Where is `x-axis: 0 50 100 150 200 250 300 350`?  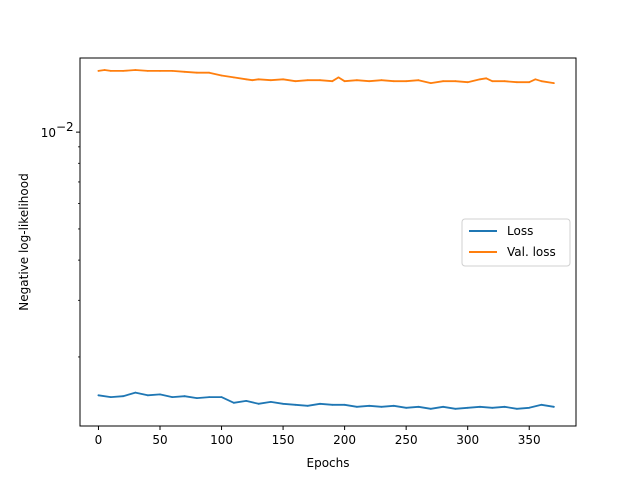 x-axis: 0 50 100 150 200 250 300 350 is located at coordinates (318, 436).